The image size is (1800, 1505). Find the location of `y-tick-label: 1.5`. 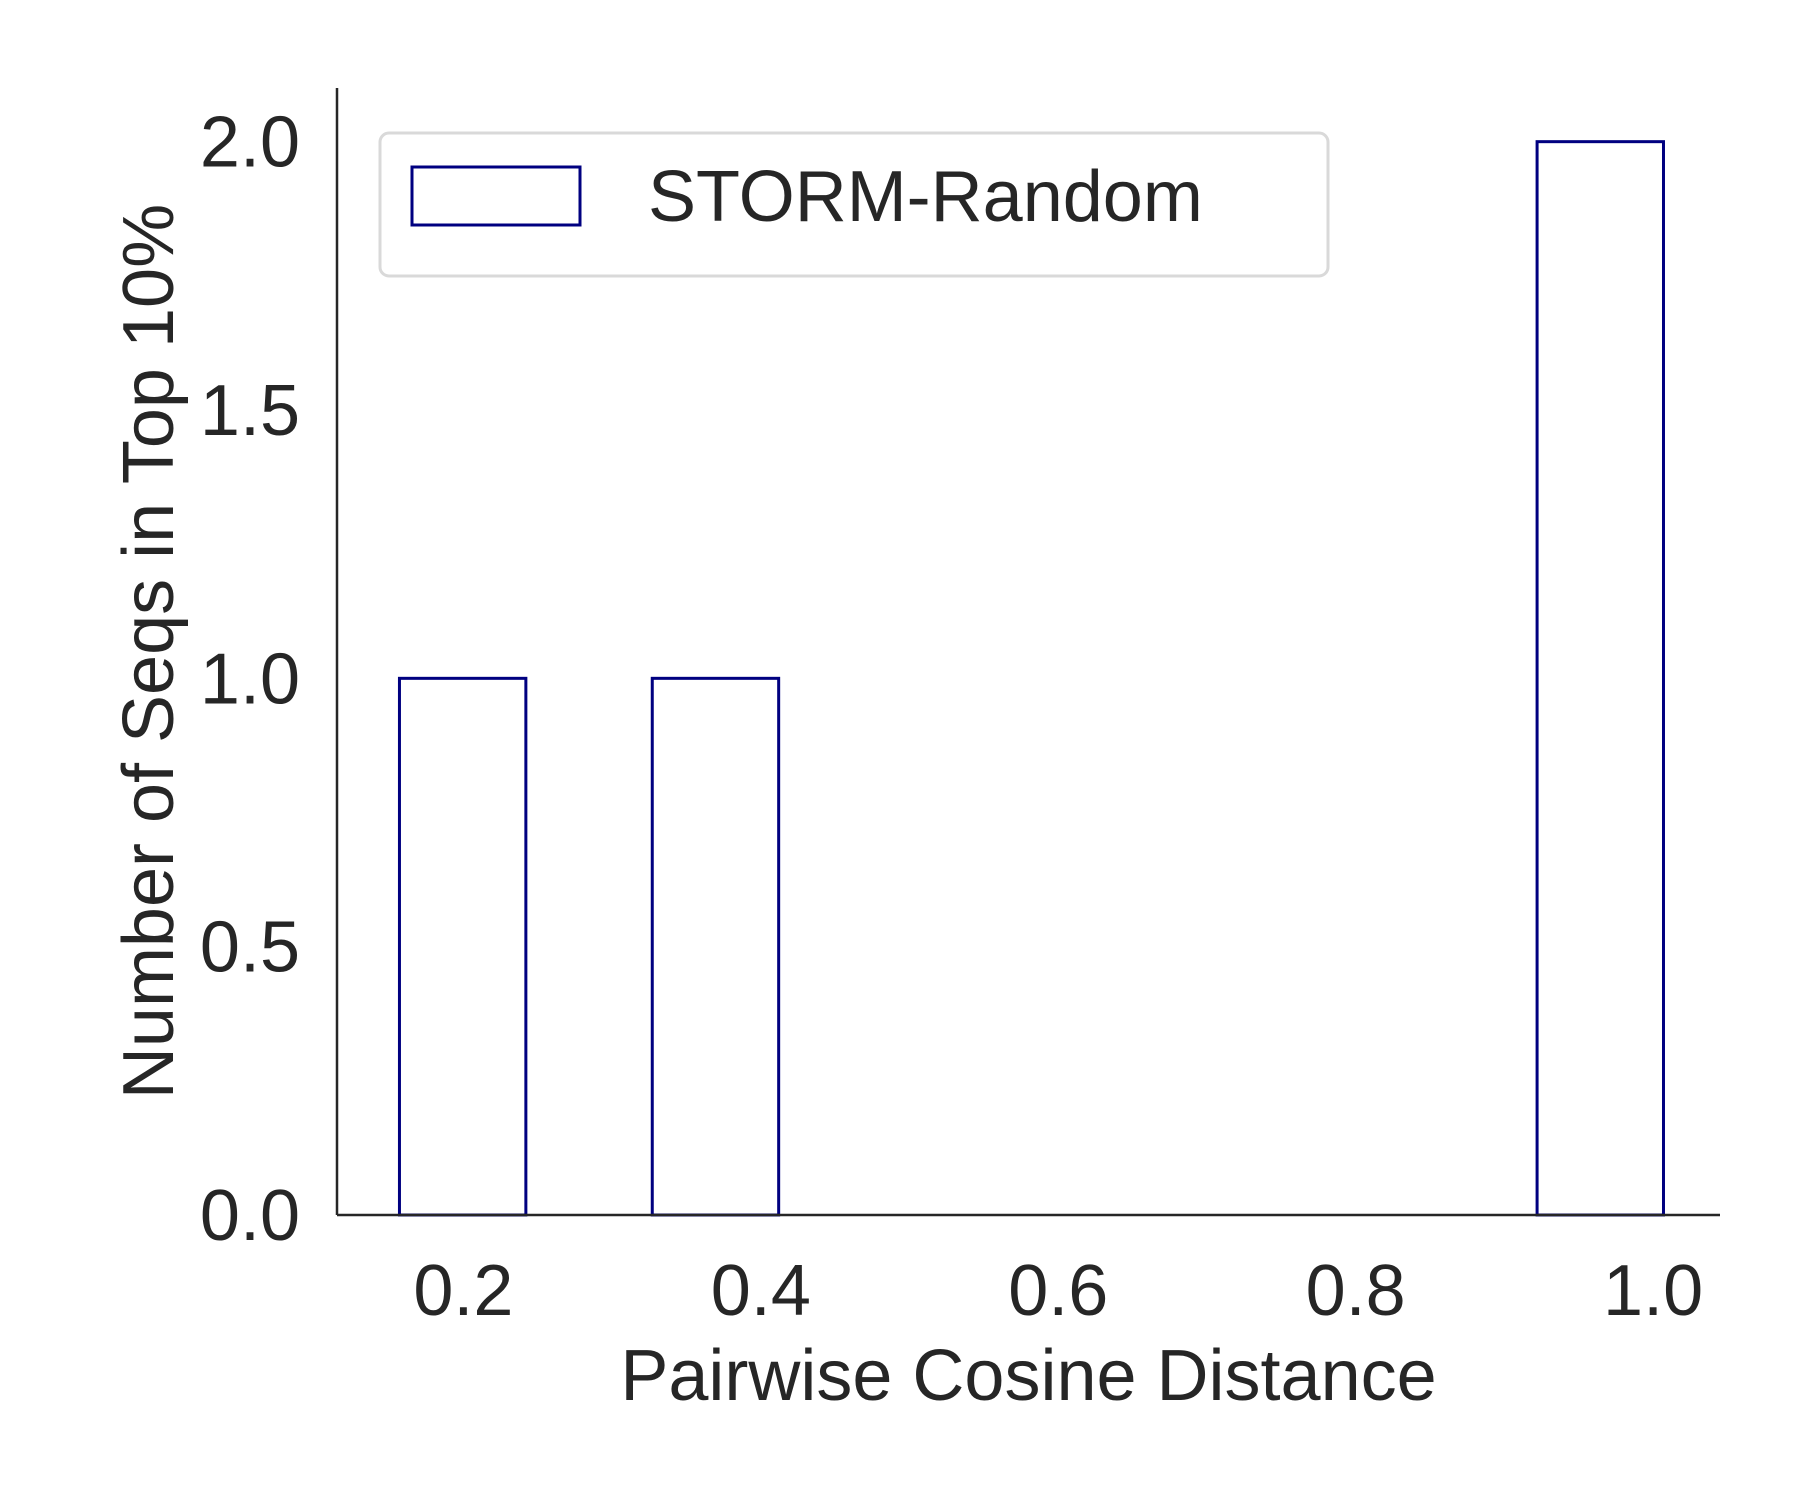

y-tick-label: 1.5 is located at coordinates (250, 411).